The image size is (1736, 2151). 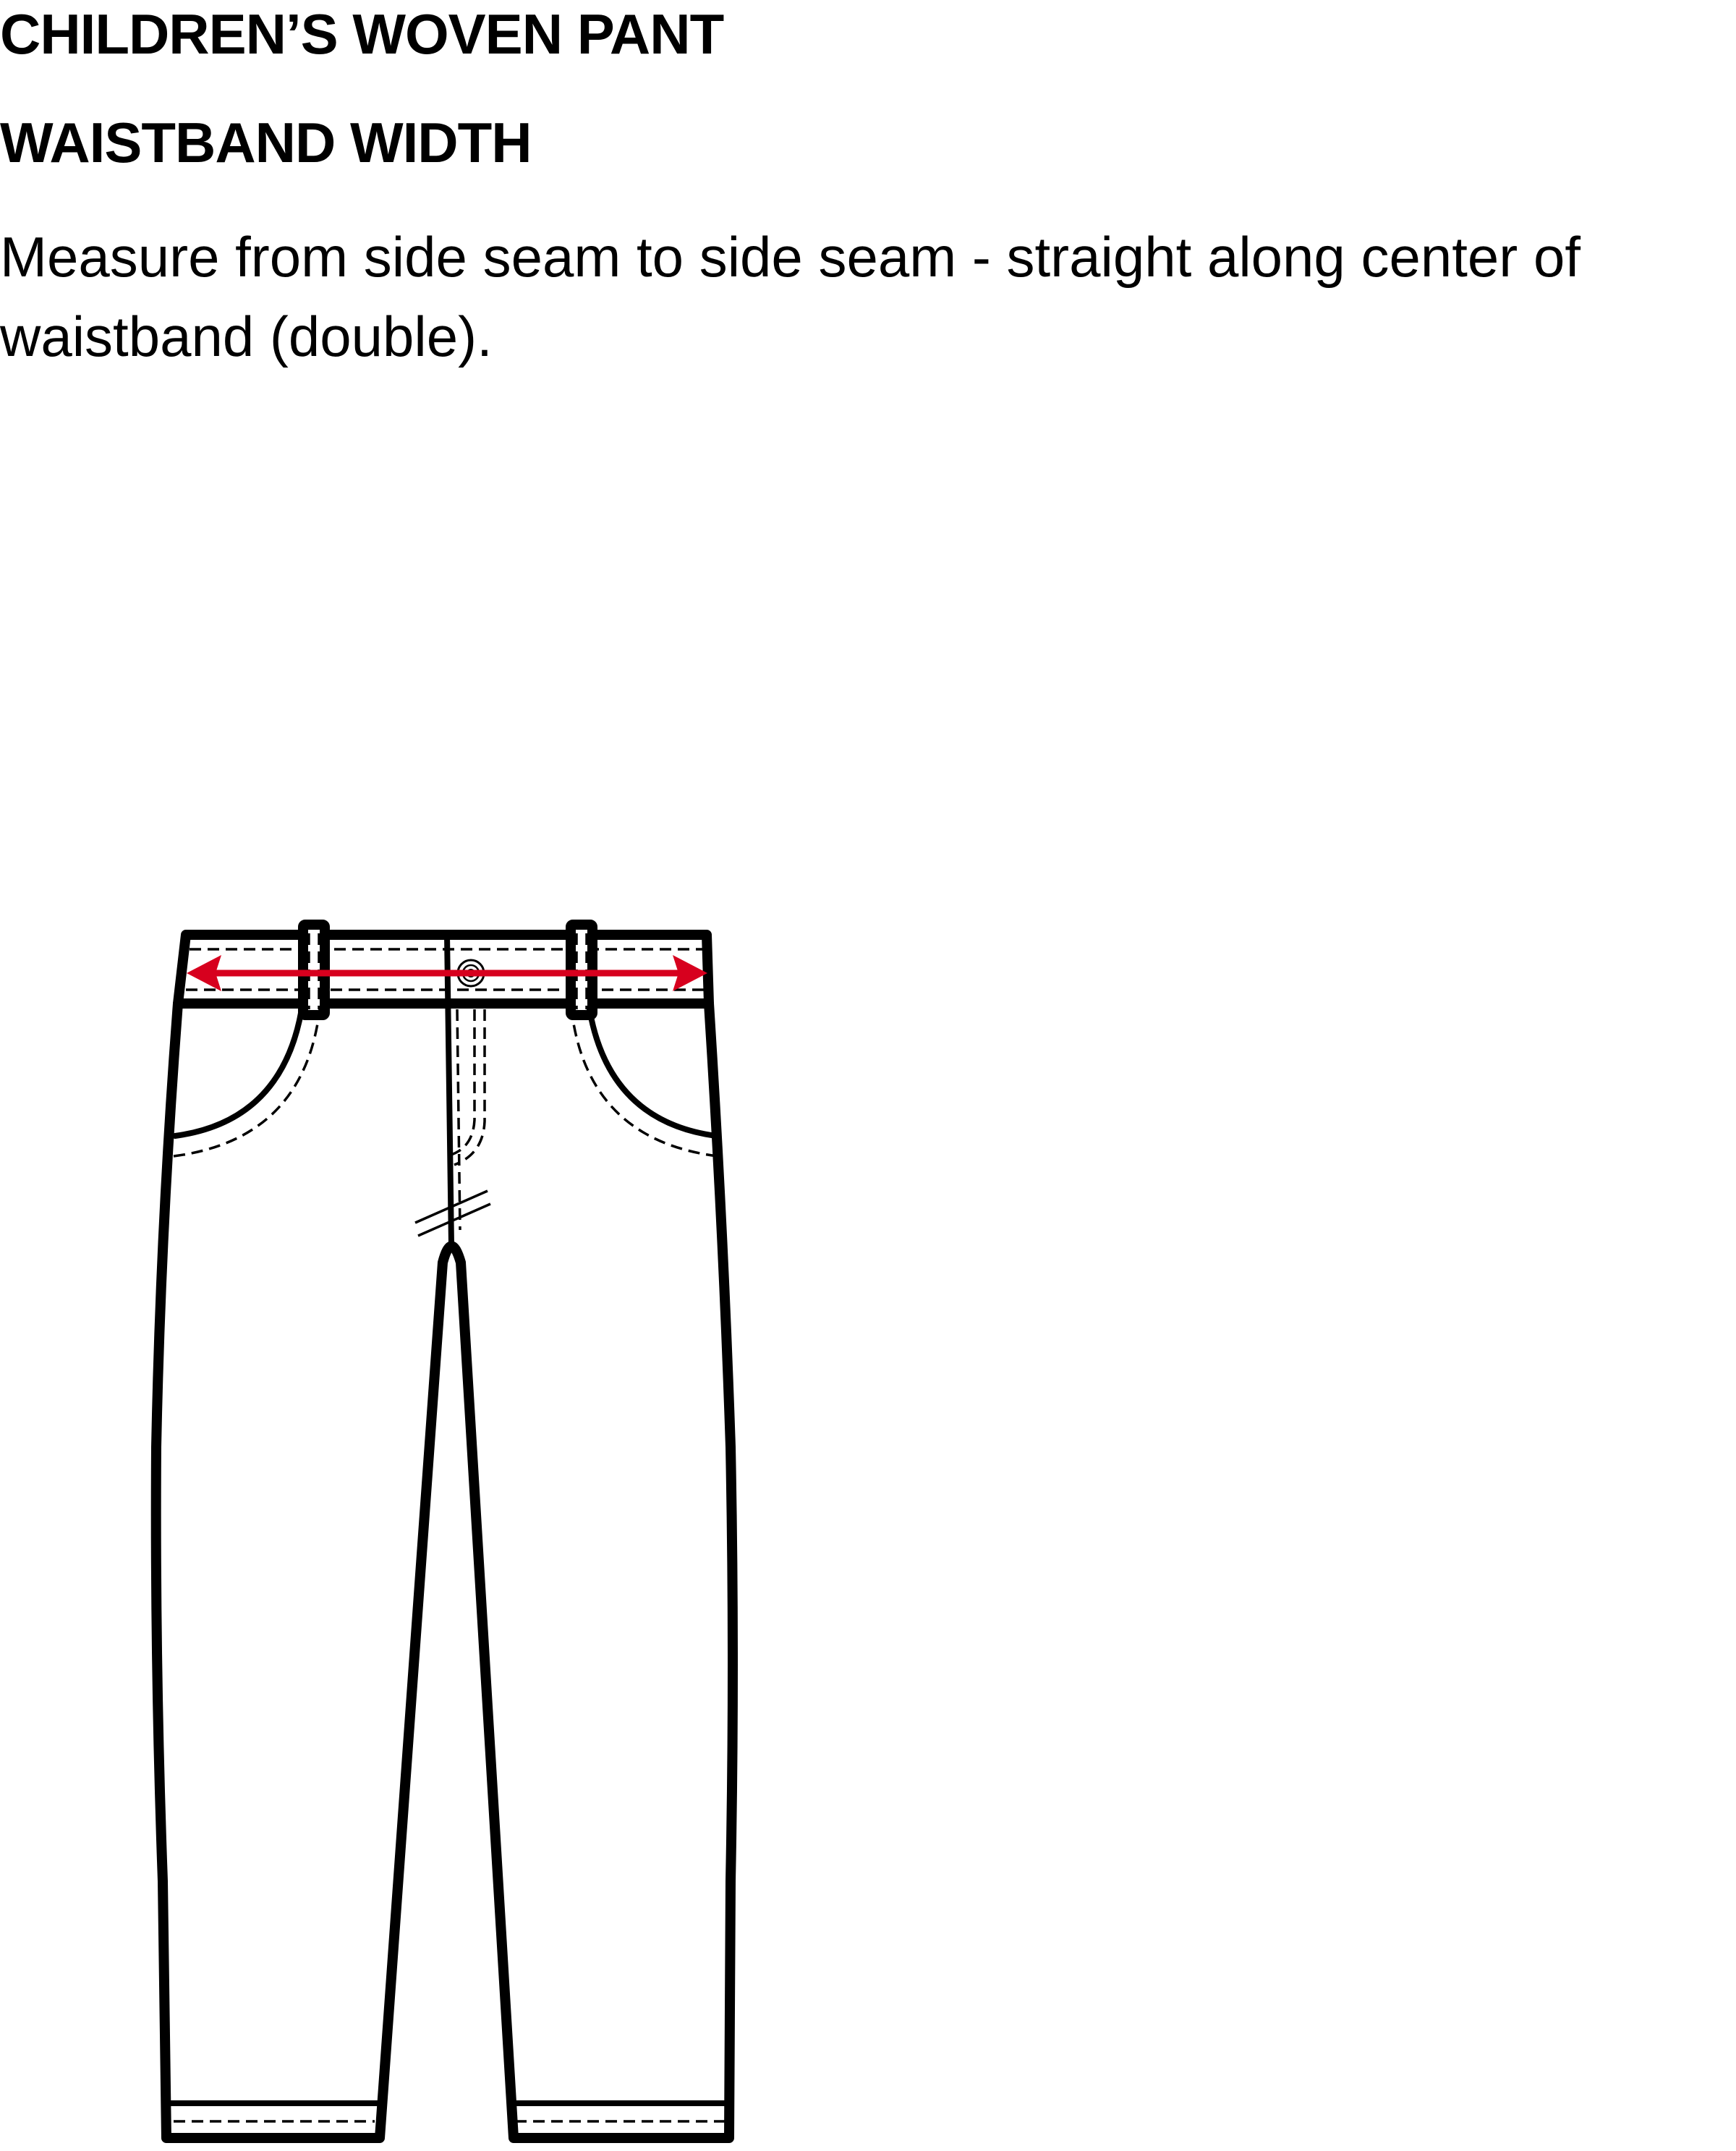 I want to click on page-title: CHILDREN’S WOVEN PANT, so click(x=362, y=34).